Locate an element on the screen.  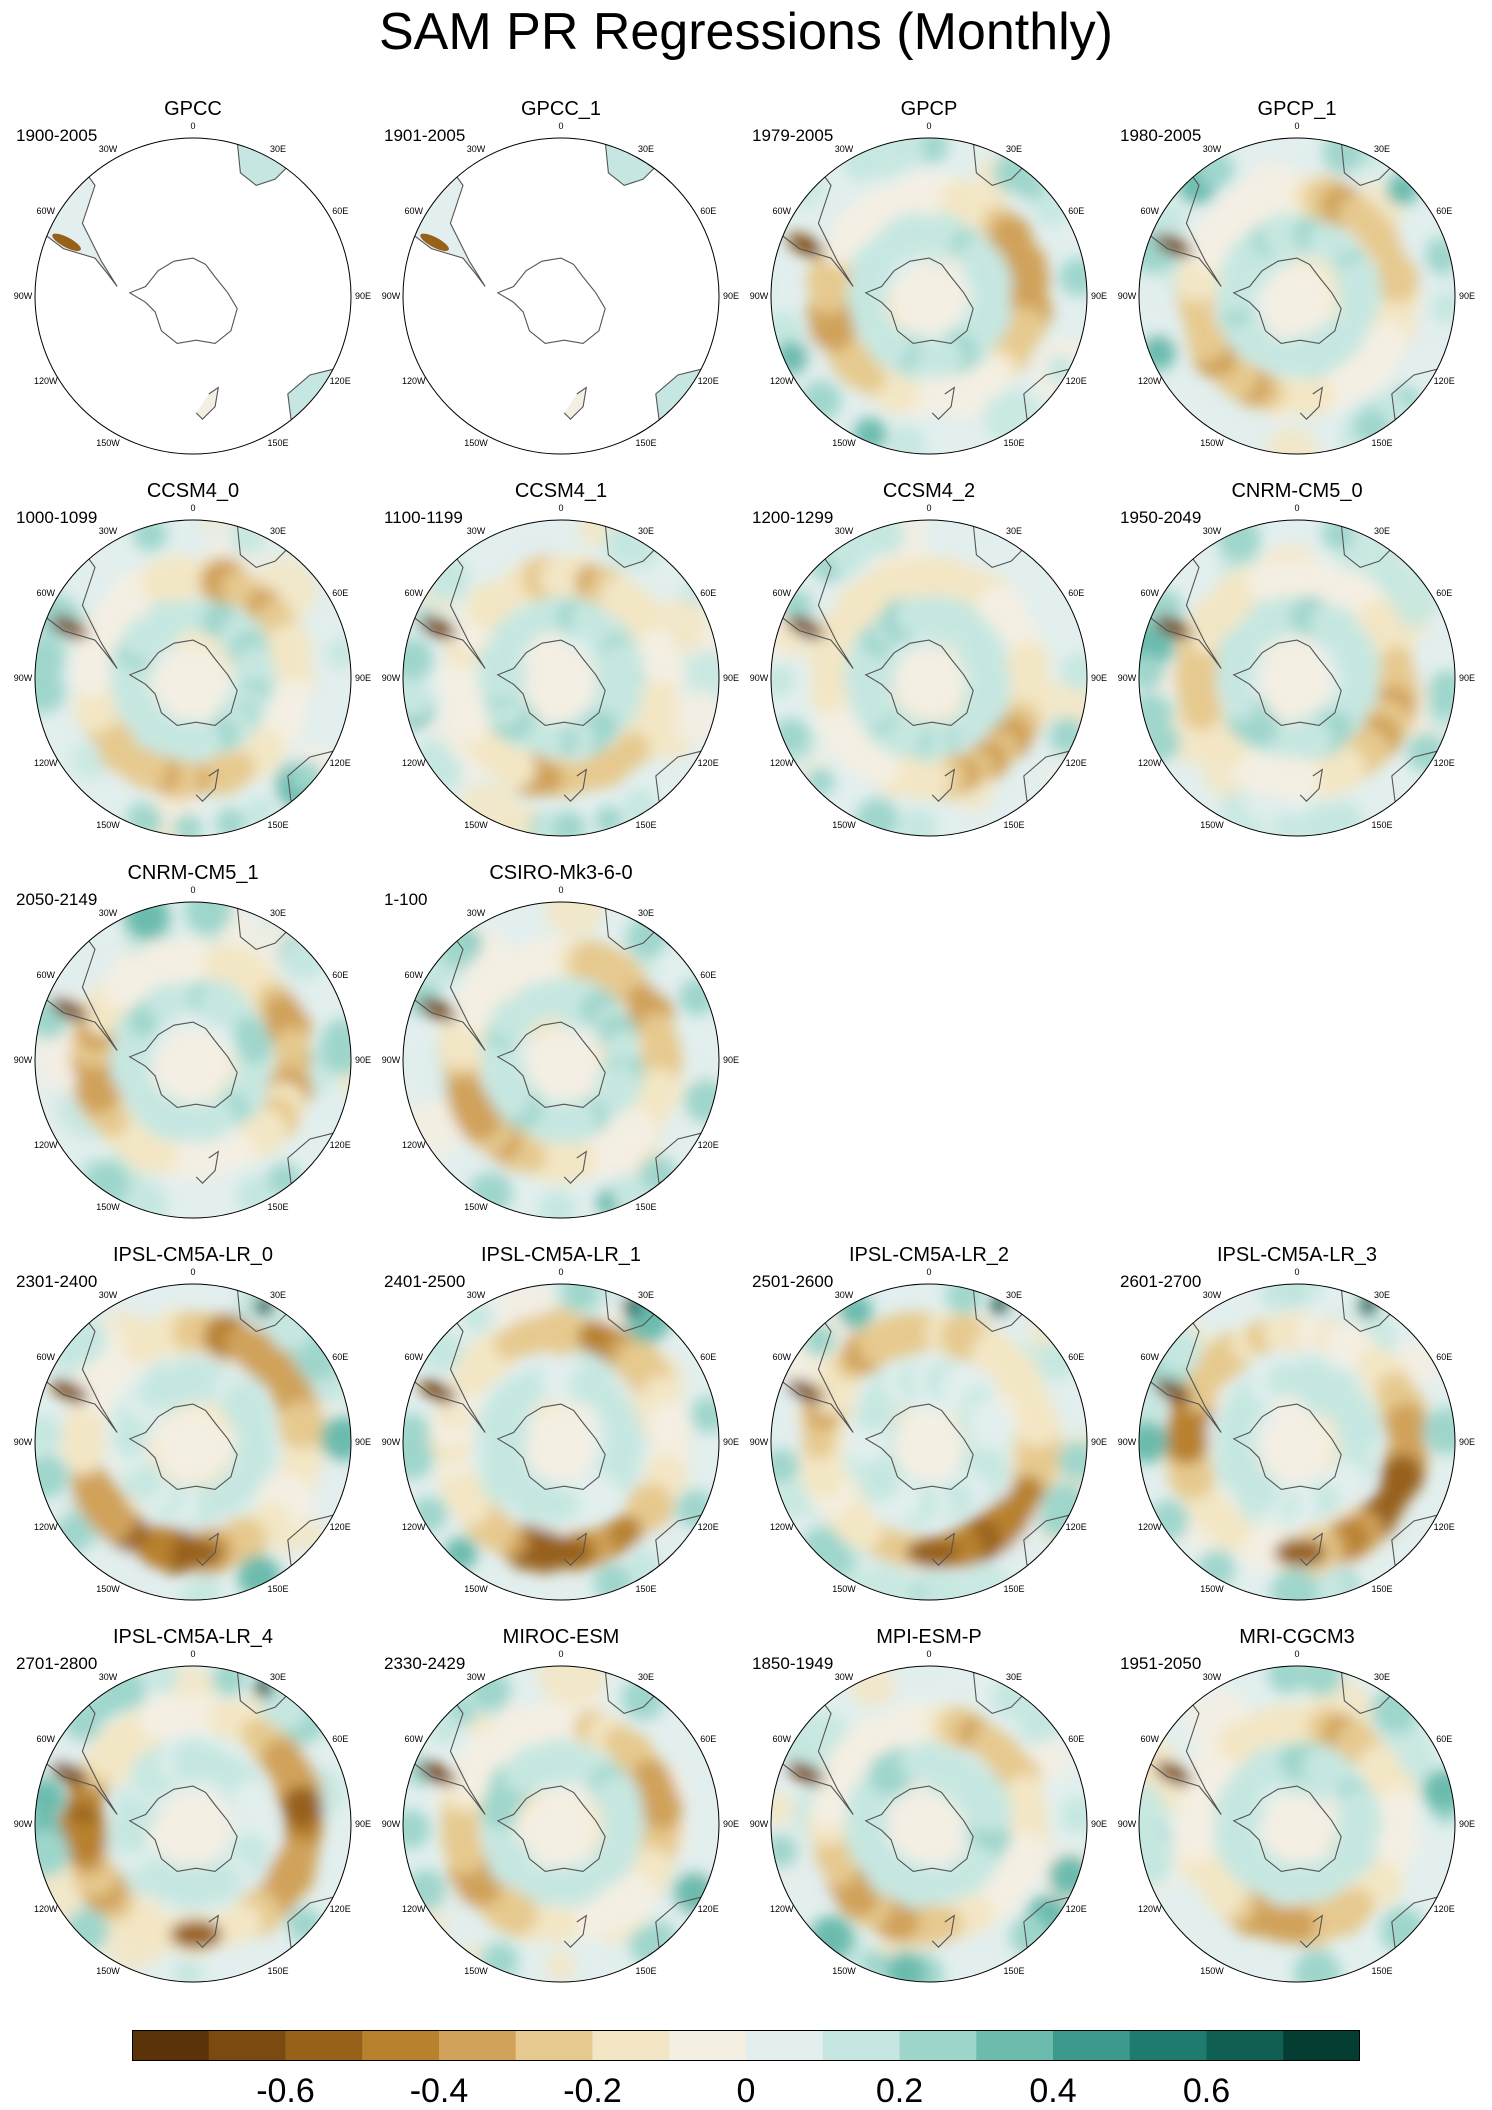
panel-title: CSIRO-Mk3-6-0 is located at coordinates (561, 873).